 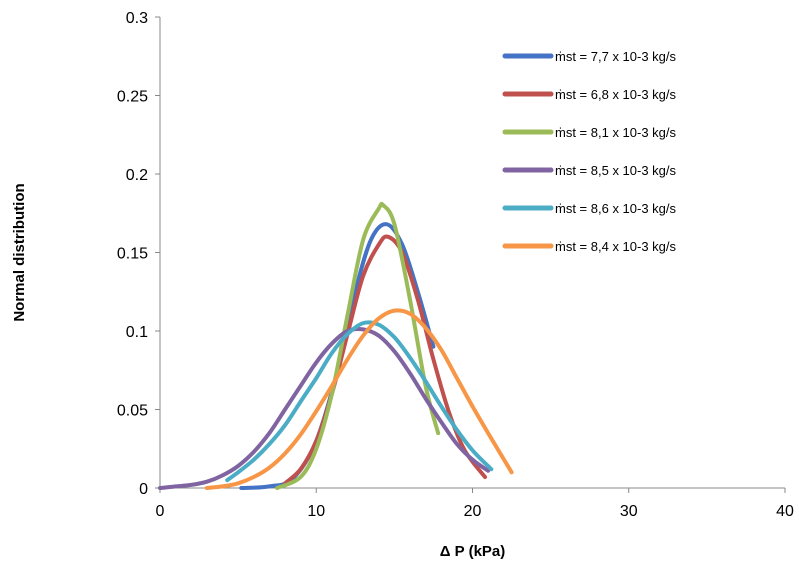 I want to click on x-tick-label: 20, so click(x=473, y=511).